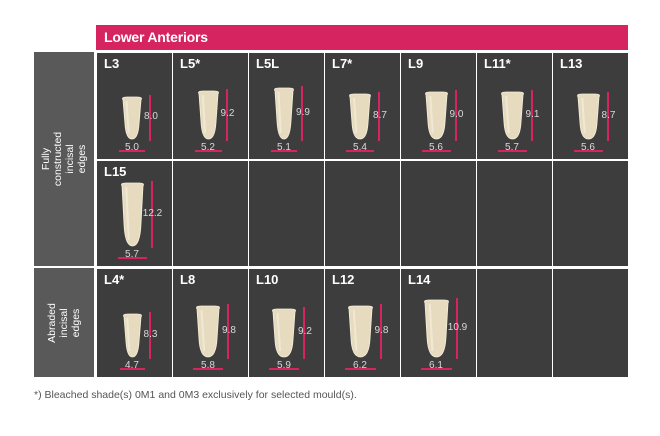 This screenshot has width=660, height=436. Describe the element at coordinates (419, 279) in the screenshot. I see `mould-name: L14` at that location.